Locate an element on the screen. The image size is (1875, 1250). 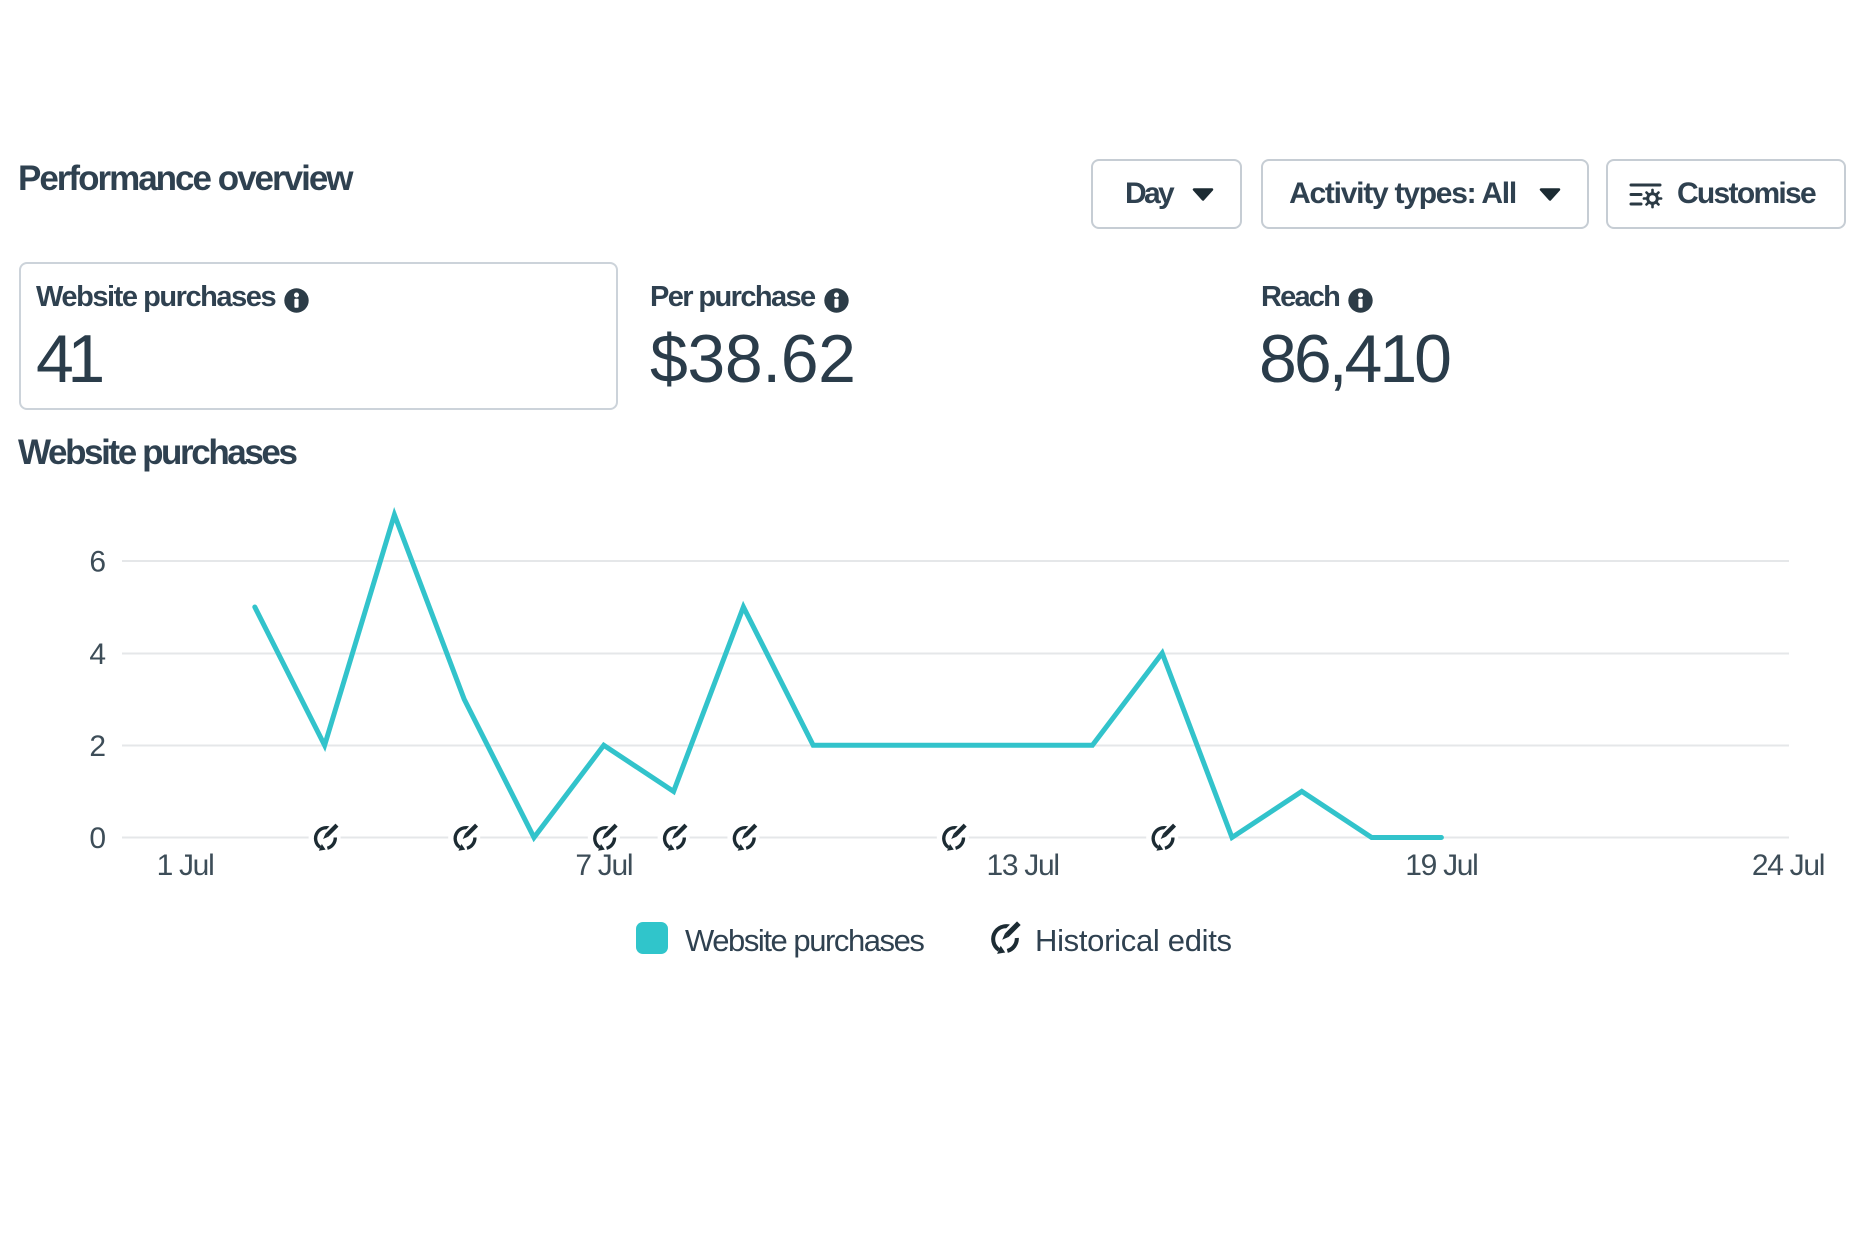
svg-text: 13 Jul is located at coordinates (1022, 865).